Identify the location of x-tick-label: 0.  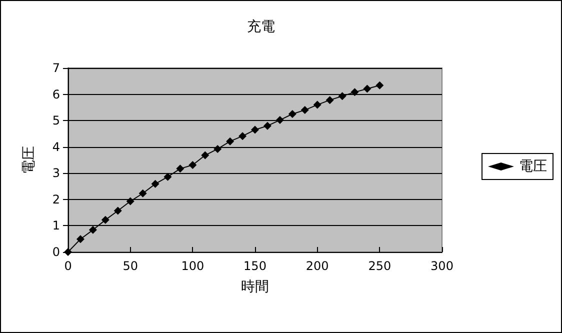
(68, 266).